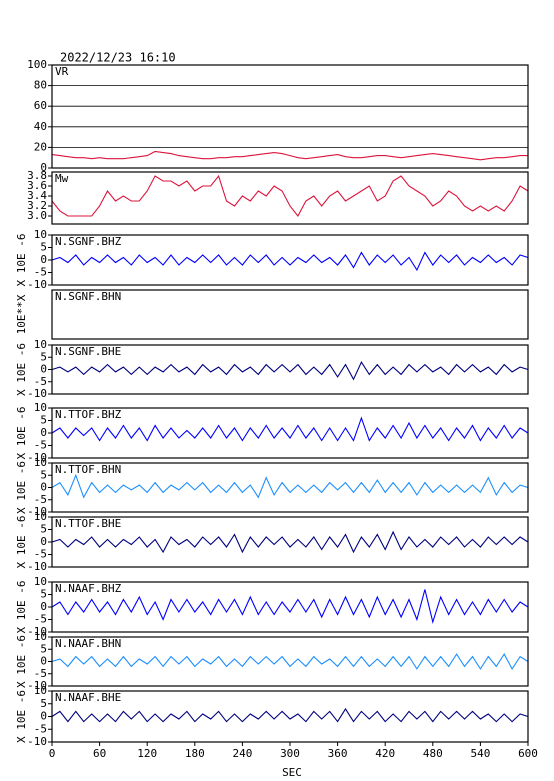 The height and width of the screenshot is (781, 554). Describe the element at coordinates (195, 753) in the screenshot. I see `x-tick-label: 180` at that location.